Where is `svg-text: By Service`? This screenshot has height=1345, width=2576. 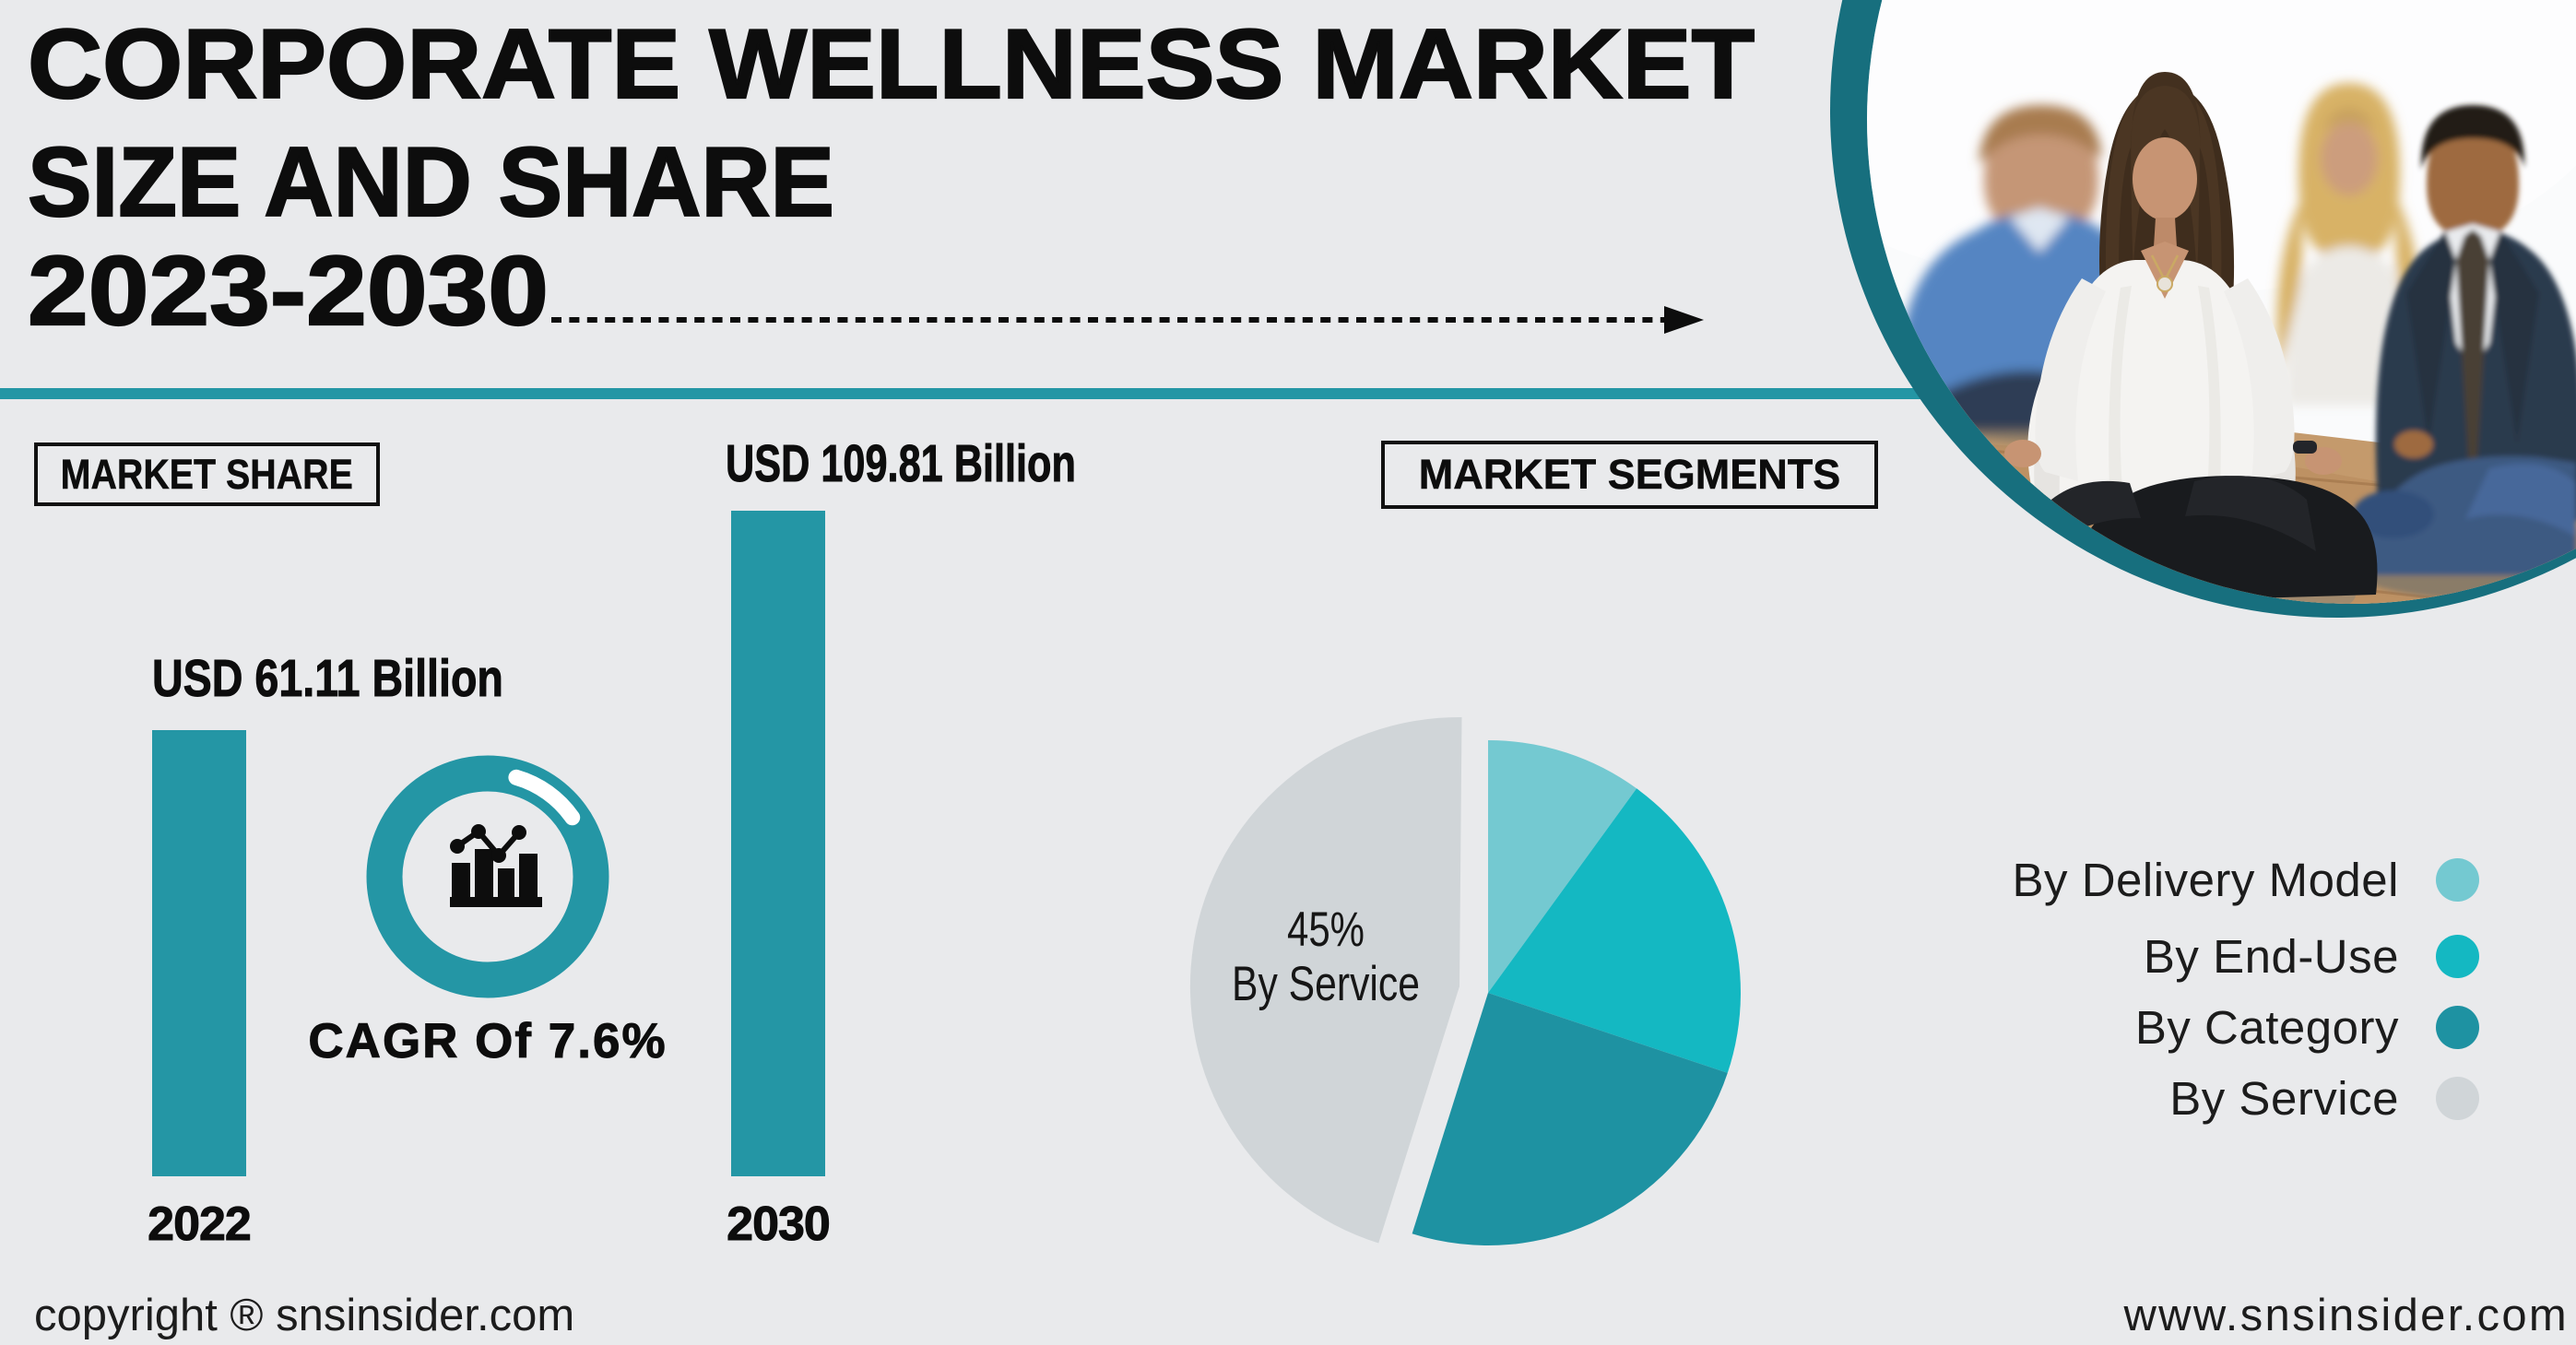 svg-text: By Service is located at coordinates (1326, 984).